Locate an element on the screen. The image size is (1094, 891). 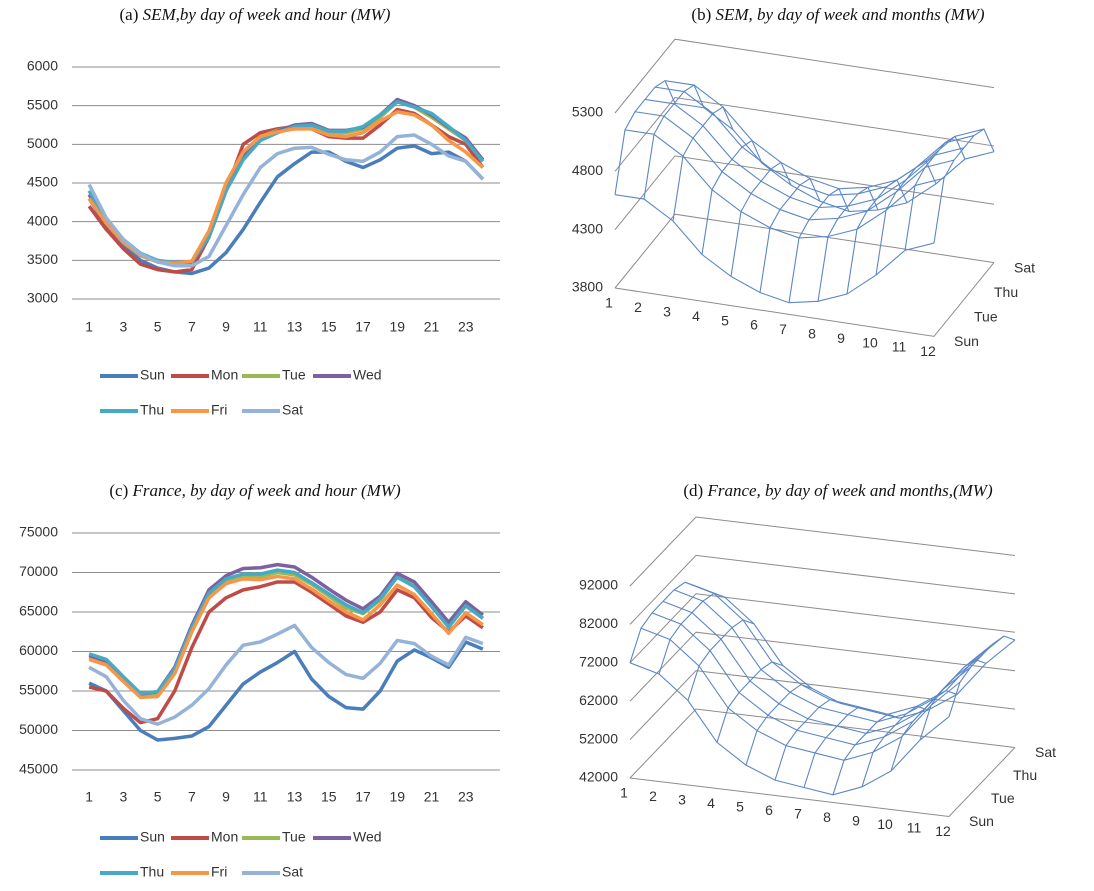
y-tick-label: 4000 is located at coordinates (42, 220).